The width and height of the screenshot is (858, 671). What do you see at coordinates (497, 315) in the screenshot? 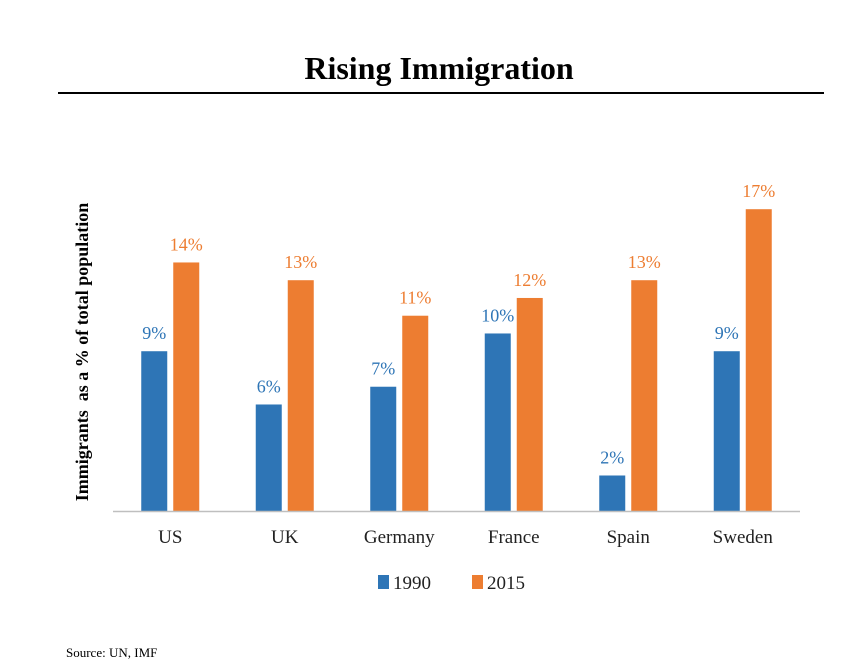
I see `data-label-1990-france: 10%` at bounding box center [497, 315].